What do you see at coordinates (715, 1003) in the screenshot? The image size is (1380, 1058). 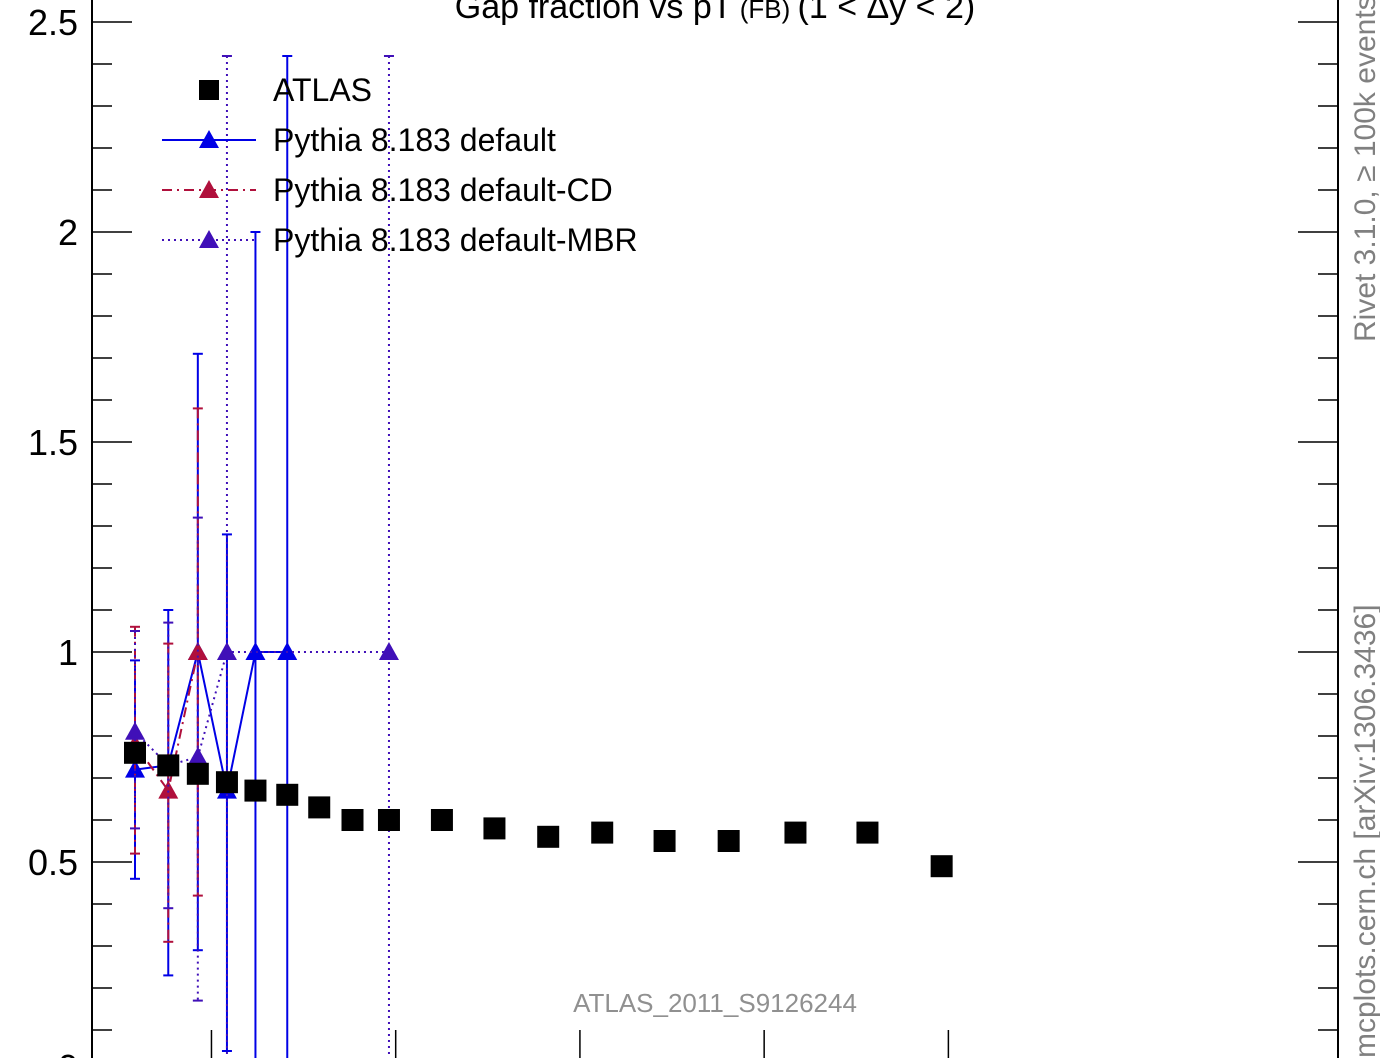 I see `analysis-watermark: ATLAS_2011_S9126244` at bounding box center [715, 1003].